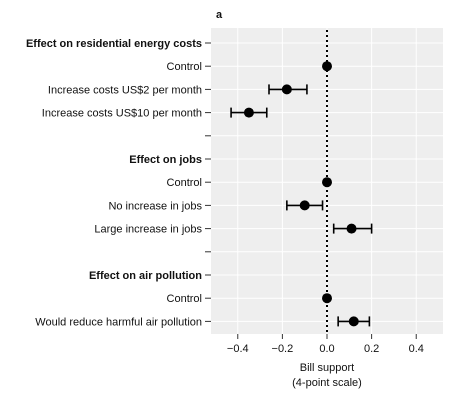 Image resolution: width=454 pixels, height=400 pixels. Describe the element at coordinates (114, 44) in the screenshot. I see `group-heading: Effect on residential energy costs` at that location.